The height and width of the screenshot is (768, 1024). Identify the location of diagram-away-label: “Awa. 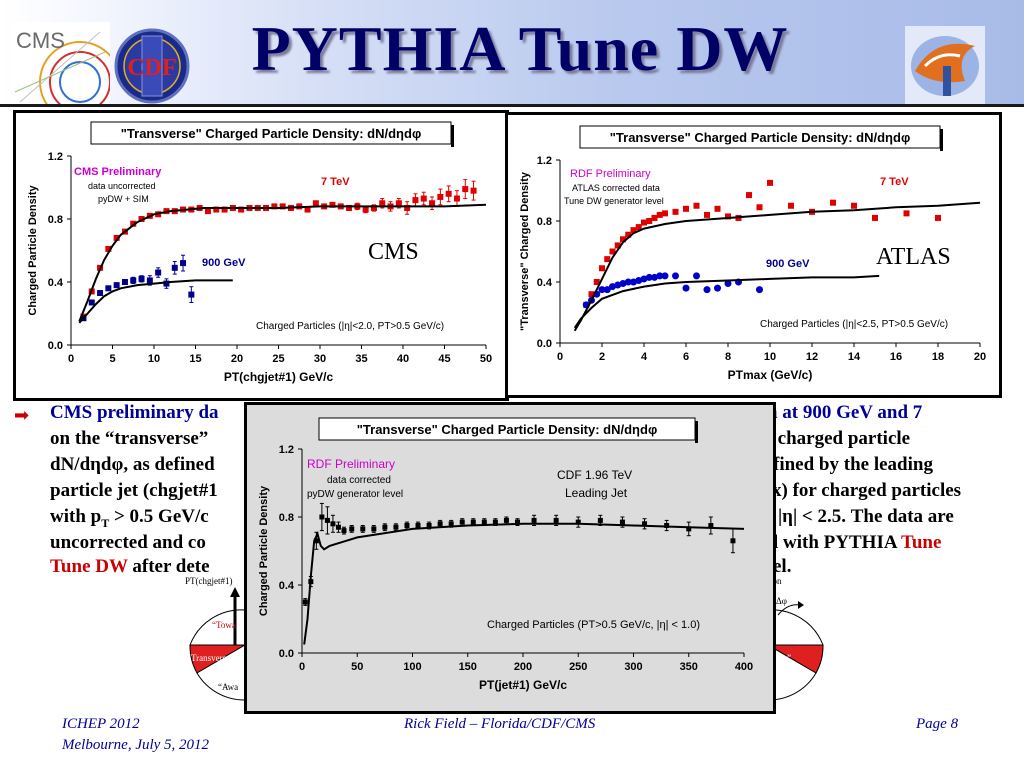
(228, 687).